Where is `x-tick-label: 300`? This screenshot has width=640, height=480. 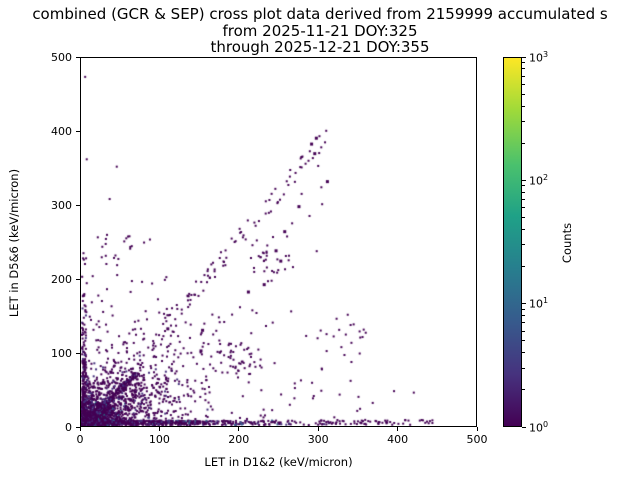
x-tick-label: 300 is located at coordinates (318, 439).